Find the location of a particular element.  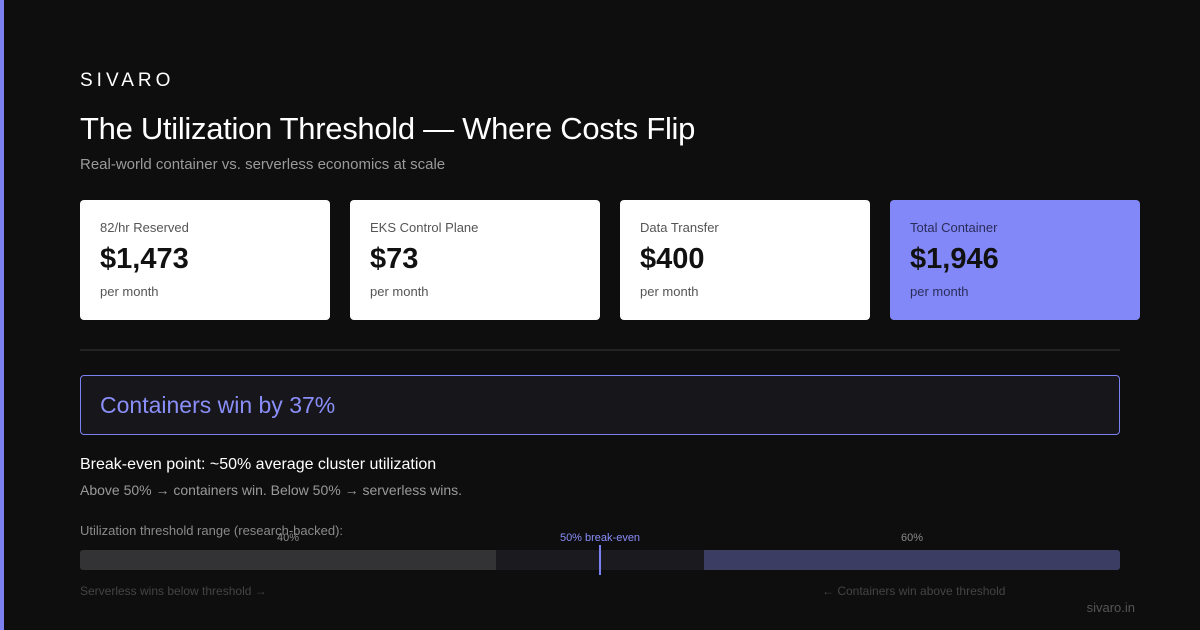

breakeven-marker is located at coordinates (600, 560).